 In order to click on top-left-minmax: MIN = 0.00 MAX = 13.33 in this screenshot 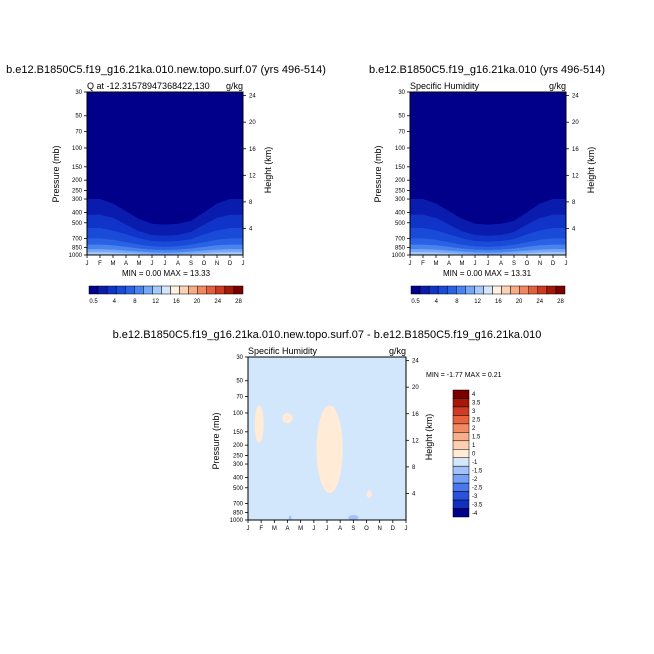, I will do `click(166, 273)`.